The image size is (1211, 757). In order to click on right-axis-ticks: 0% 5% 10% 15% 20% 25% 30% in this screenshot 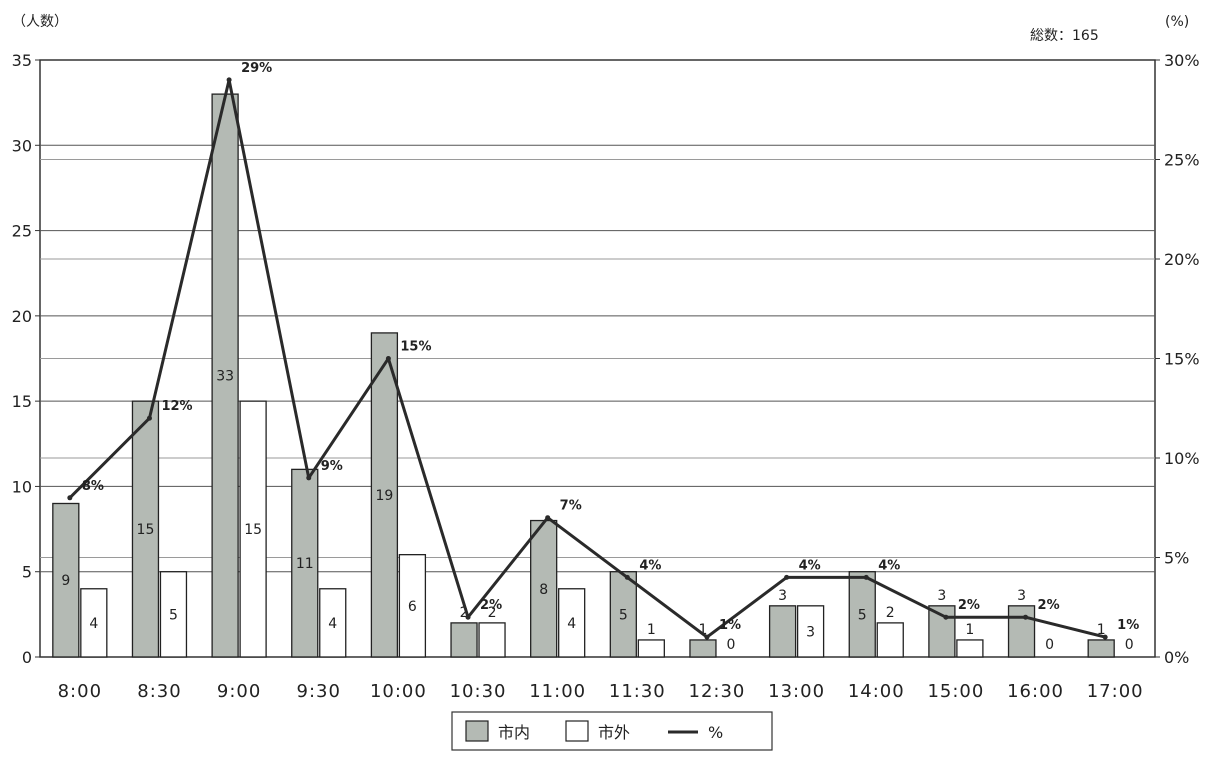, I will do `click(1177, 359)`.